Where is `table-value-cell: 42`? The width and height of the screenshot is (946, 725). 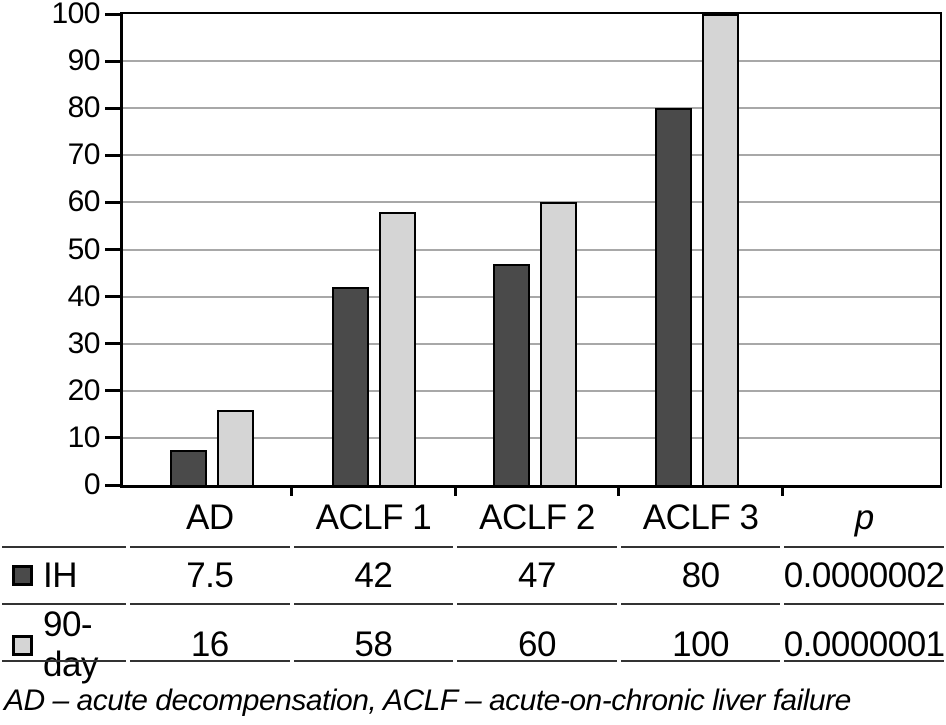 table-value-cell: 42 is located at coordinates (373, 574).